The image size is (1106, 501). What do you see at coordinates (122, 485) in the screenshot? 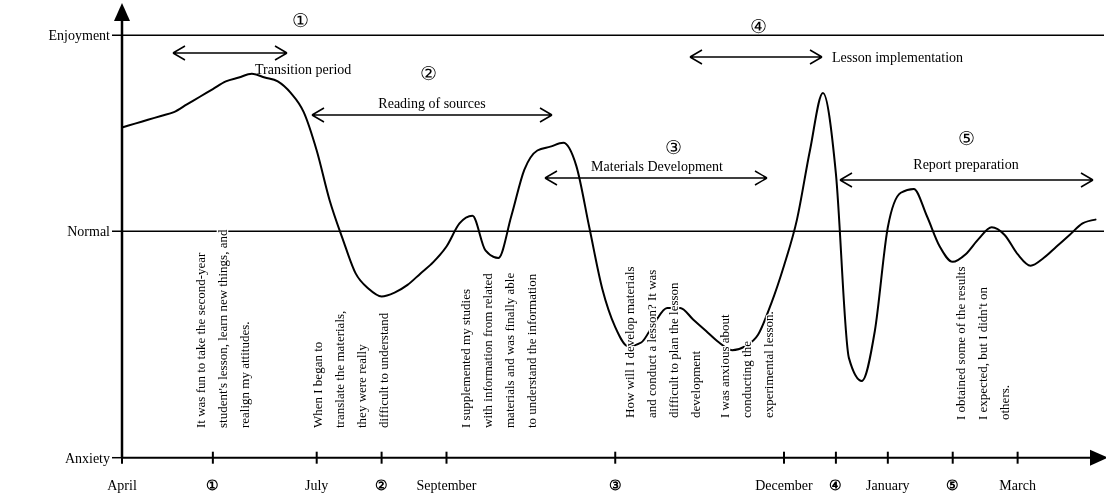
I see `x-tick-label: April` at bounding box center [122, 485].